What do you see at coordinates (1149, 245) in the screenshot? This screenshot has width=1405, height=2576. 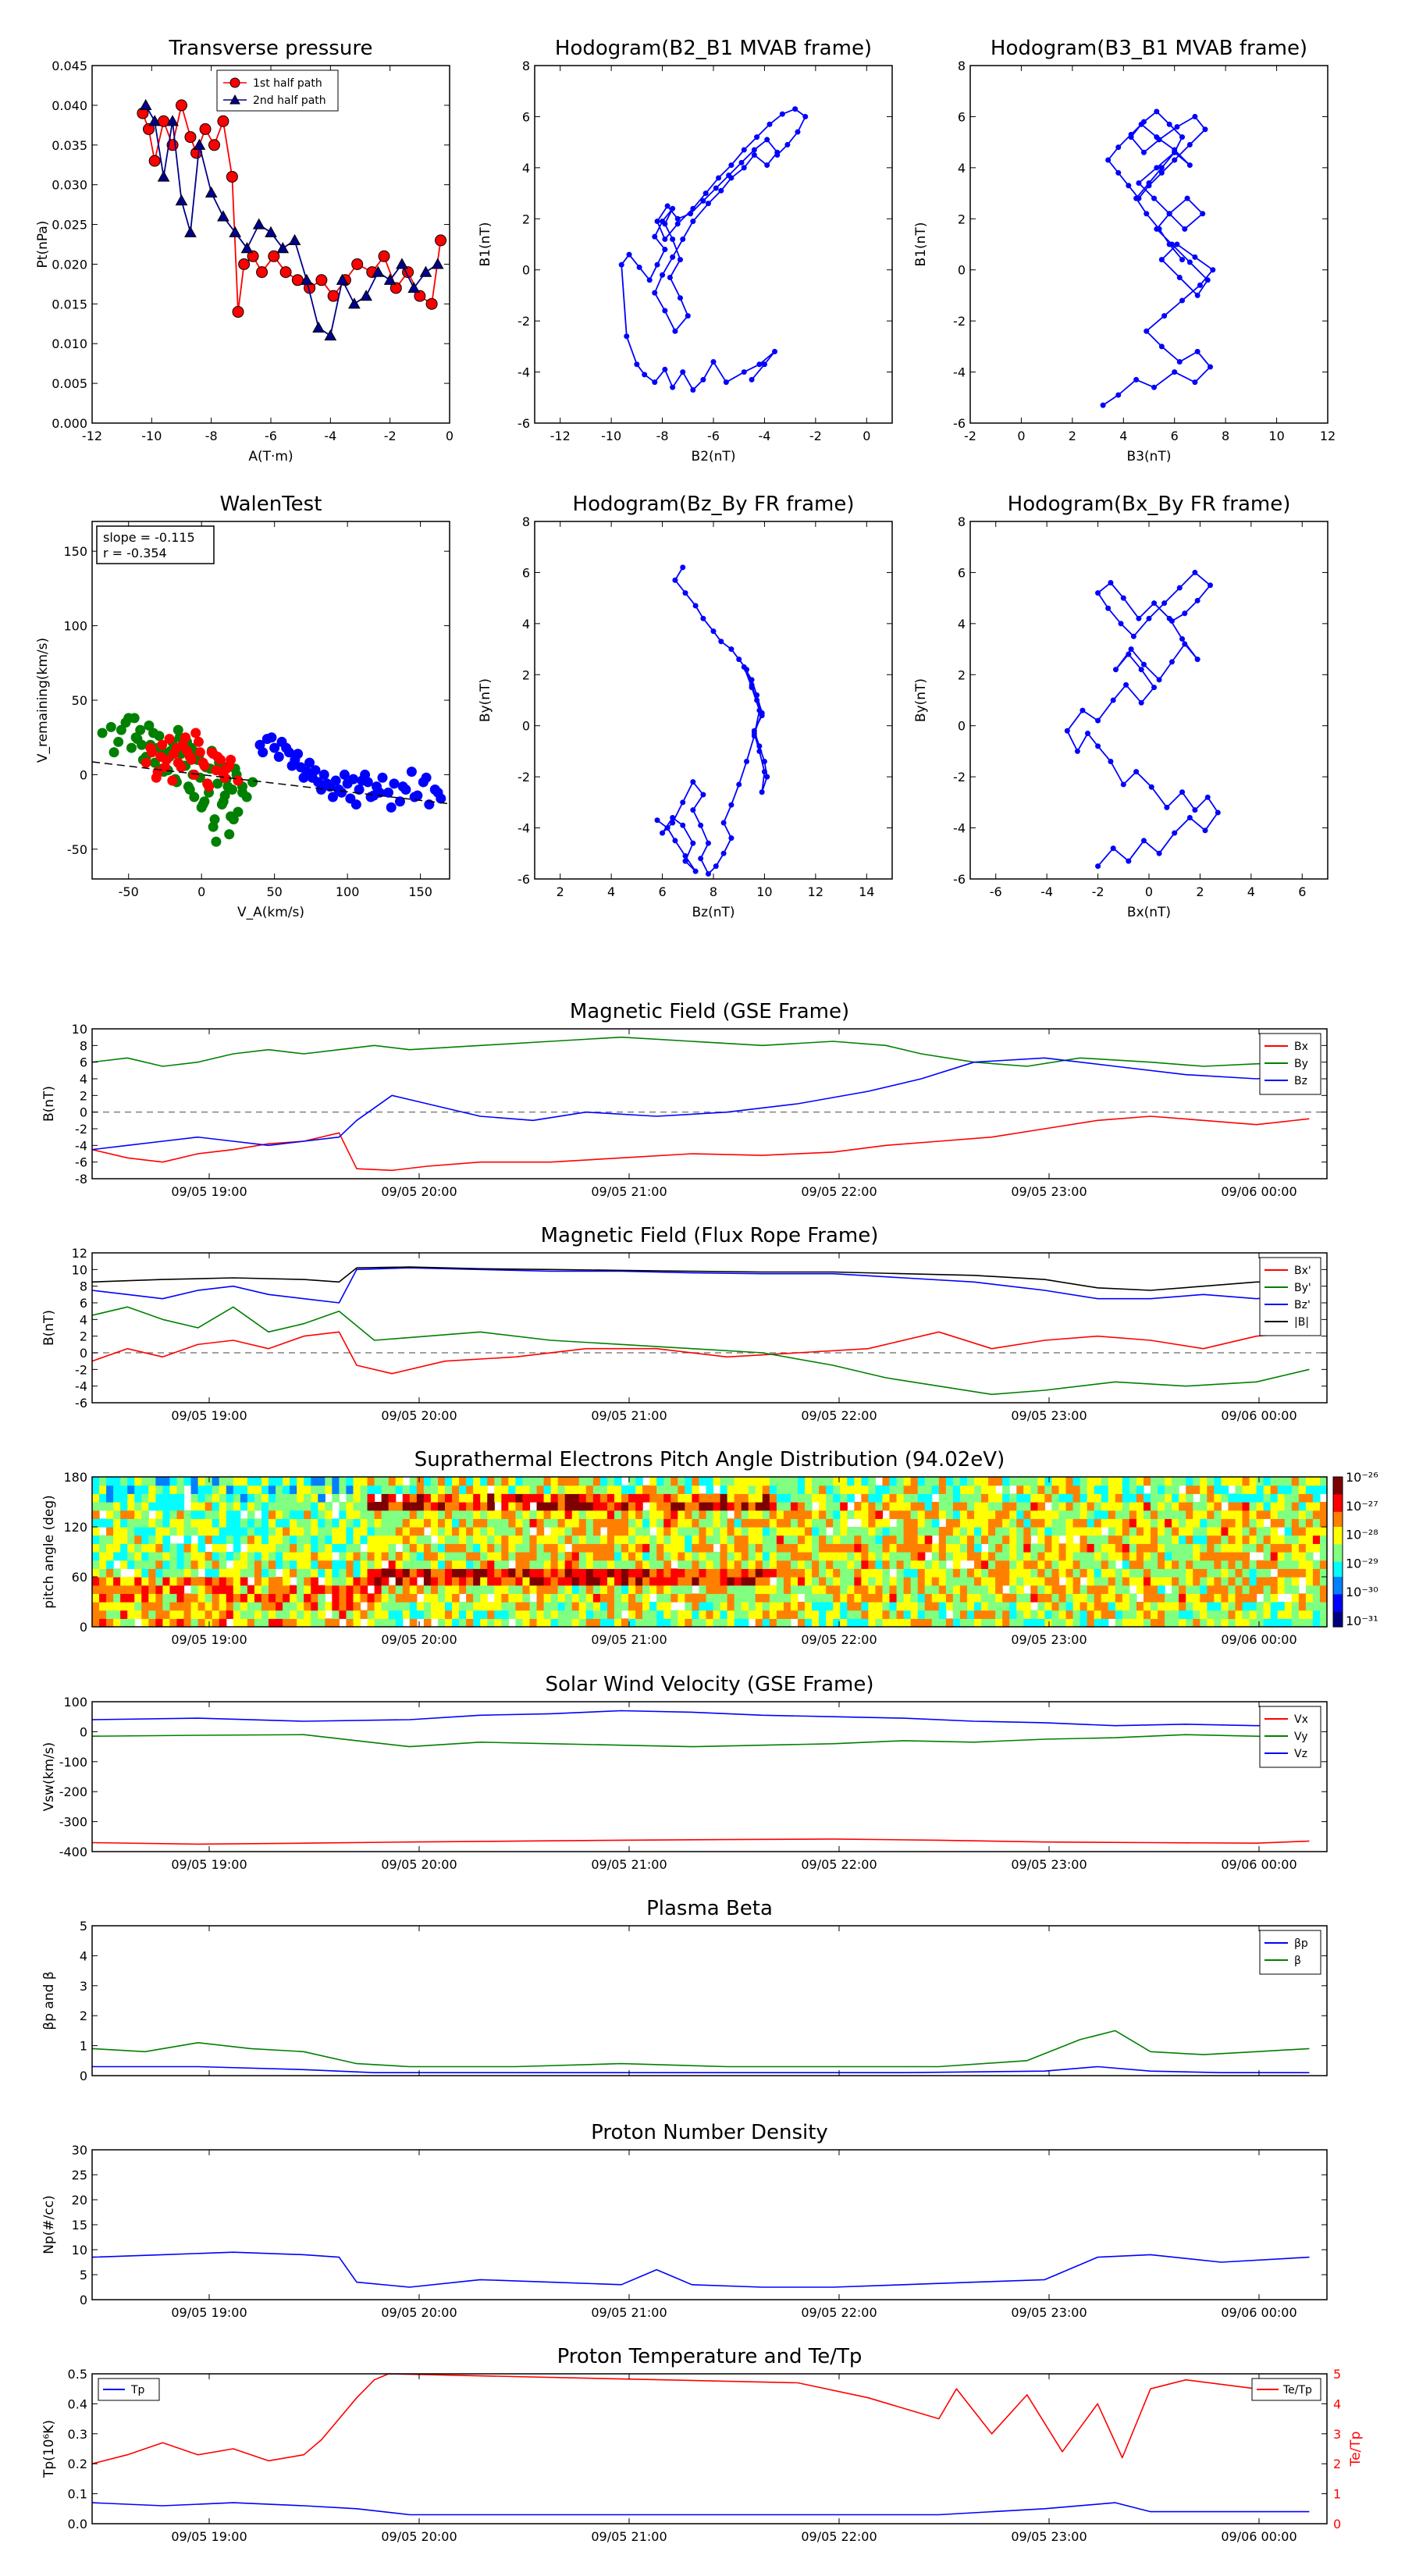 I see `plot-frame` at bounding box center [1149, 245].